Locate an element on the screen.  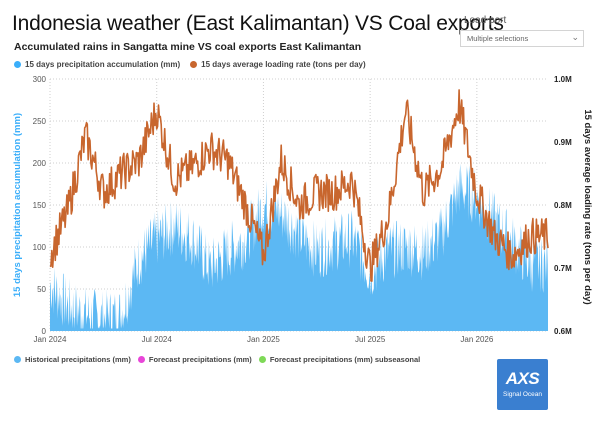
y-left-tick-label: 50 is located at coordinates (41, 289).